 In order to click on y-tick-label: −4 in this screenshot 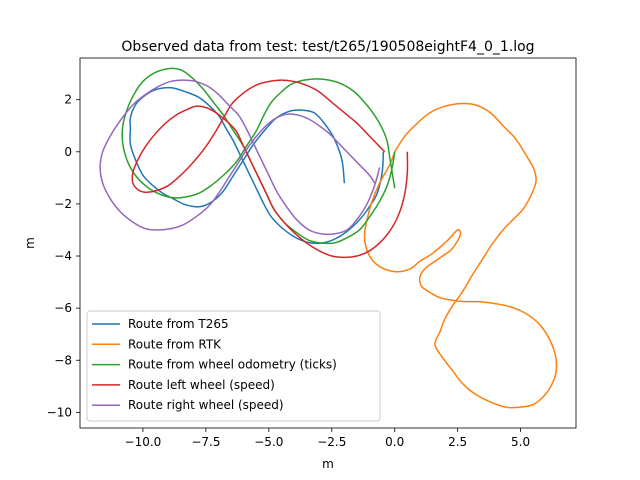, I will do `click(63, 256)`.